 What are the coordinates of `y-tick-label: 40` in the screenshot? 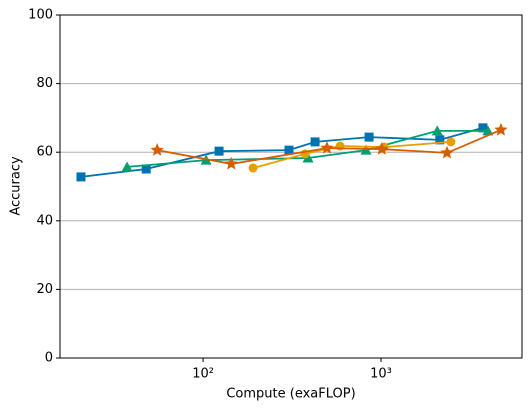 It's located at (44, 220).